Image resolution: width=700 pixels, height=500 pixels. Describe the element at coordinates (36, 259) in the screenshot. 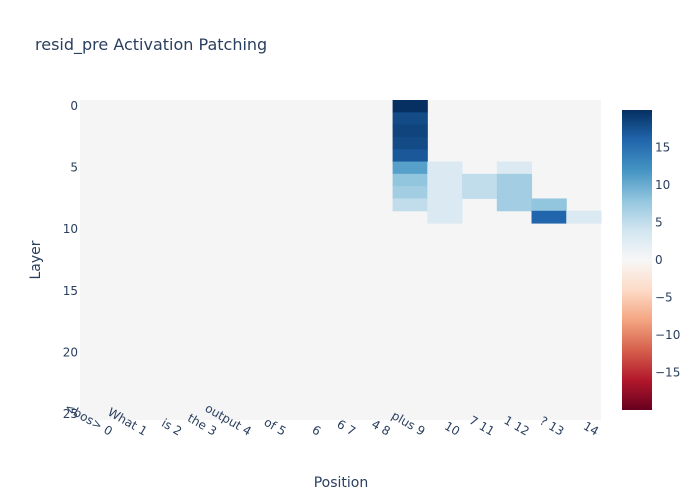

I see `y-axis-title: Layer` at that location.